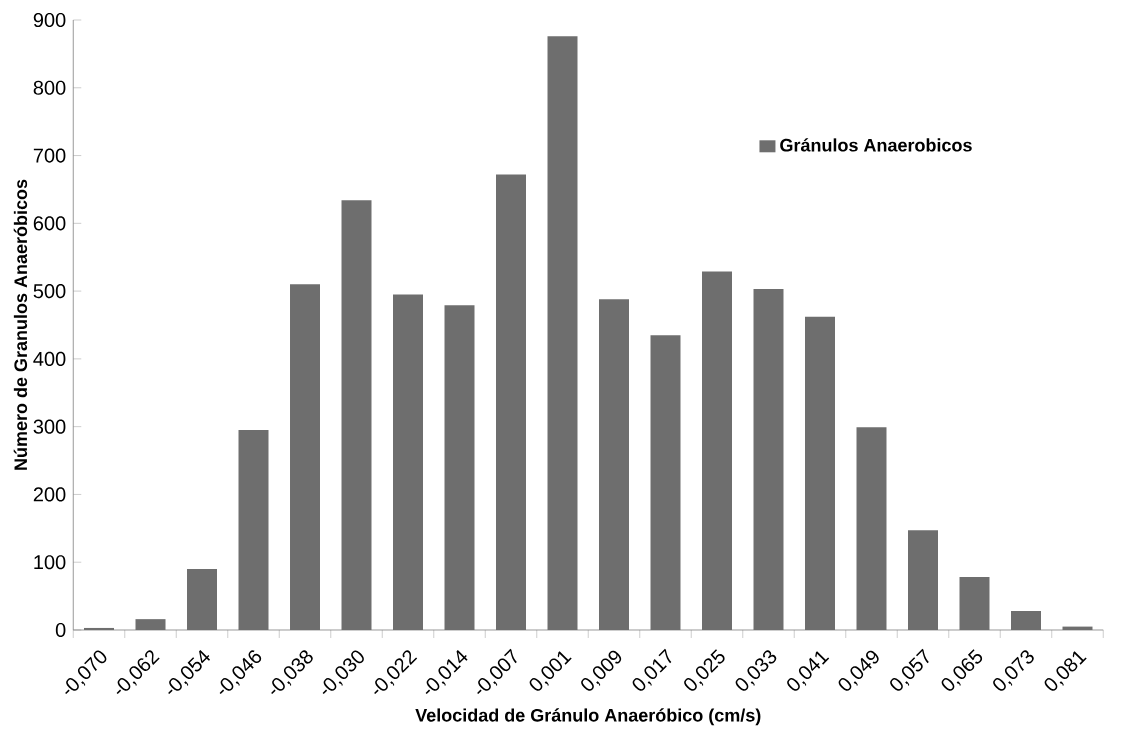  Describe the element at coordinates (49, 291) in the screenshot. I see `y-tick-label: 500` at that location.